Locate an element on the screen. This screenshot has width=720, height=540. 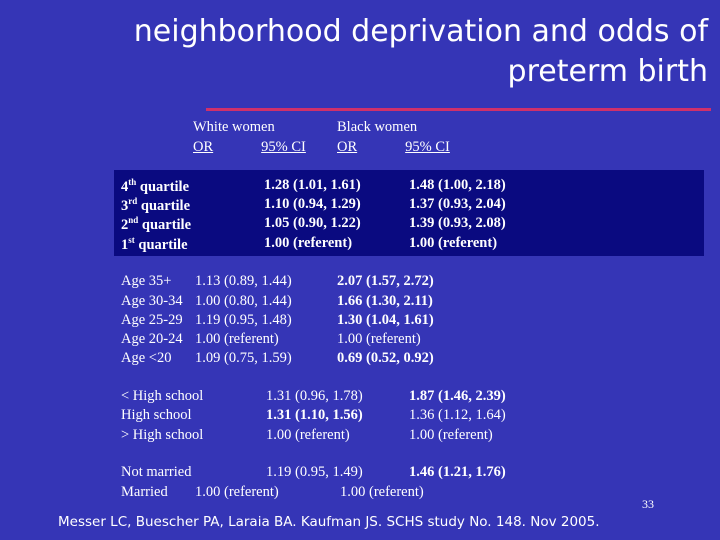
age-white-value: 1.19 (0.95, 1.48) is located at coordinates (243, 320).